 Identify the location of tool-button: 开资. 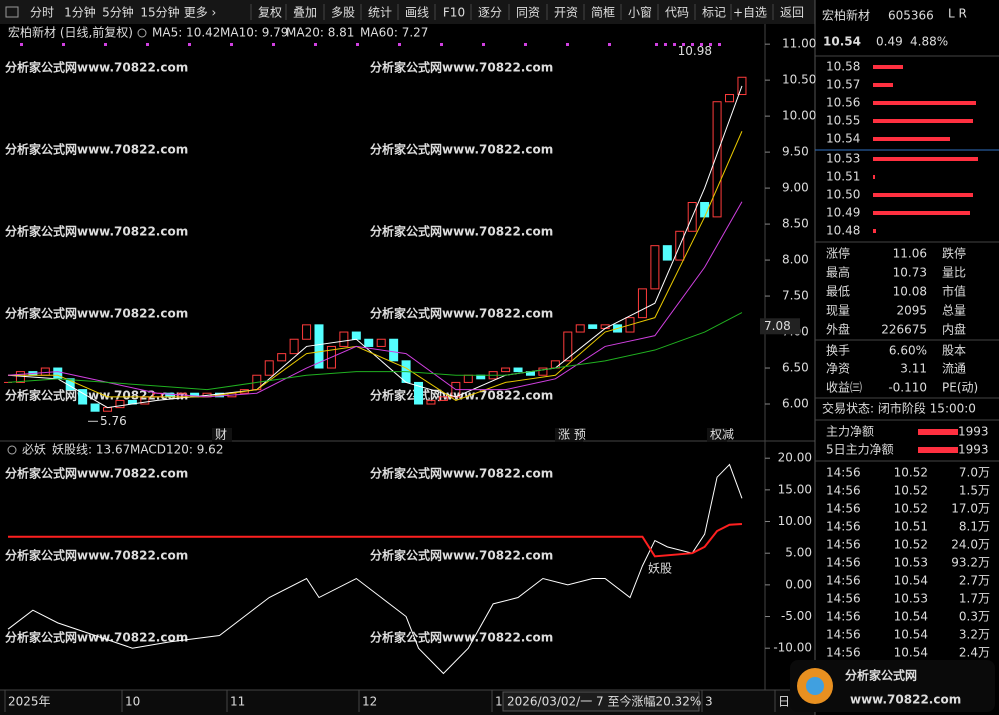
(566, 13).